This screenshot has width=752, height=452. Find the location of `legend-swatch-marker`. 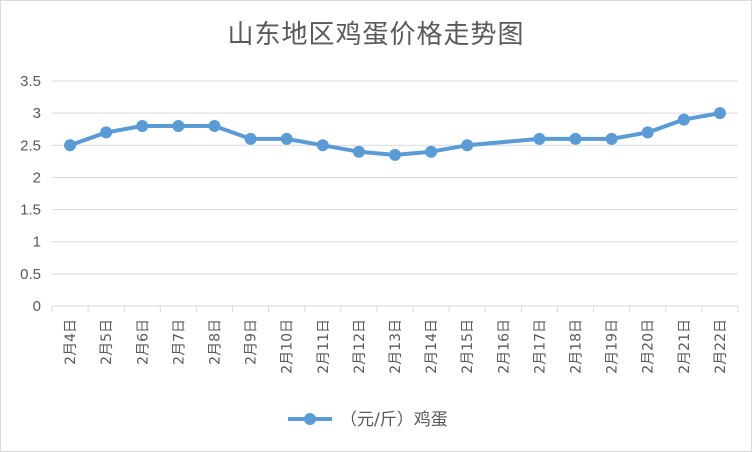

legend-swatch-marker is located at coordinates (310, 419).